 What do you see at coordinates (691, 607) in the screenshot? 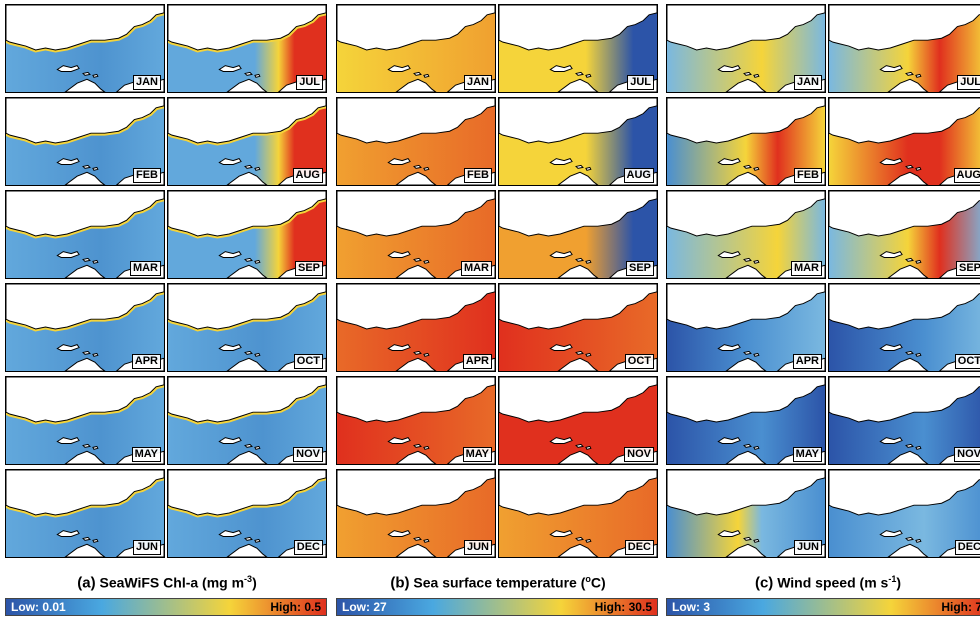
I see `legend-low-label: Low: 3` at bounding box center [691, 607].